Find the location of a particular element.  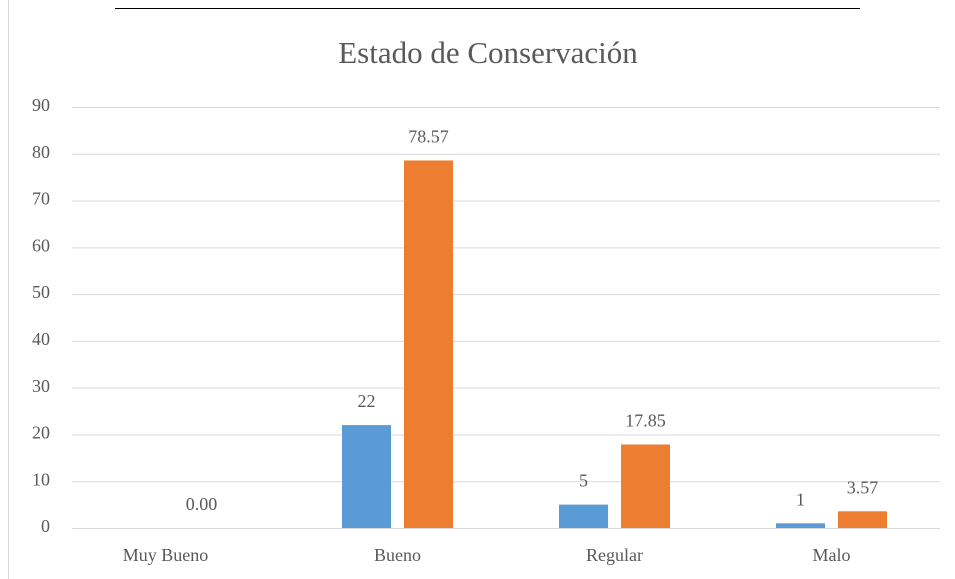

data-label: 78.57 is located at coordinates (428, 137).